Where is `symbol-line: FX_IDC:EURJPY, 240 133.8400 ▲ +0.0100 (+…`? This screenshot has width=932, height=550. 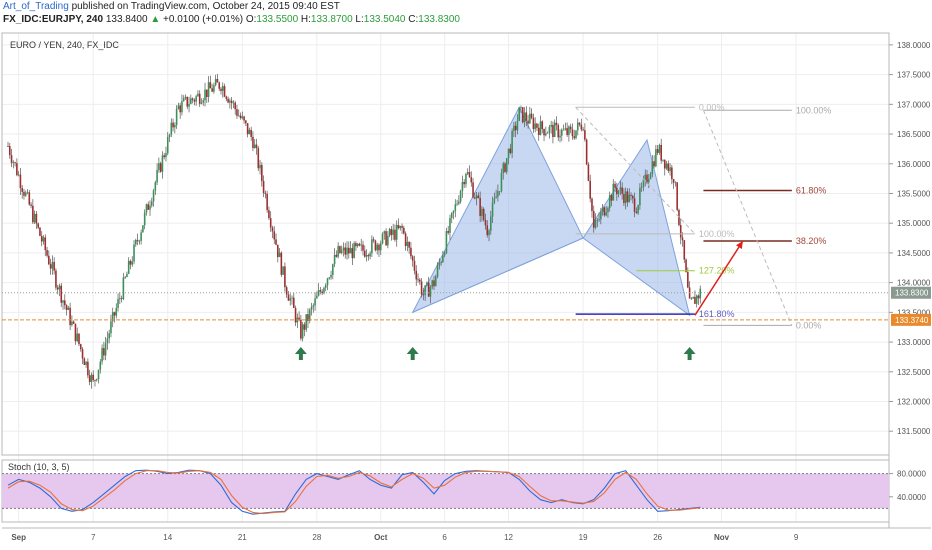 symbol-line: FX_IDC:EURJPY, 240 133.8400 ▲ +0.0100 (+… is located at coordinates (231, 20).